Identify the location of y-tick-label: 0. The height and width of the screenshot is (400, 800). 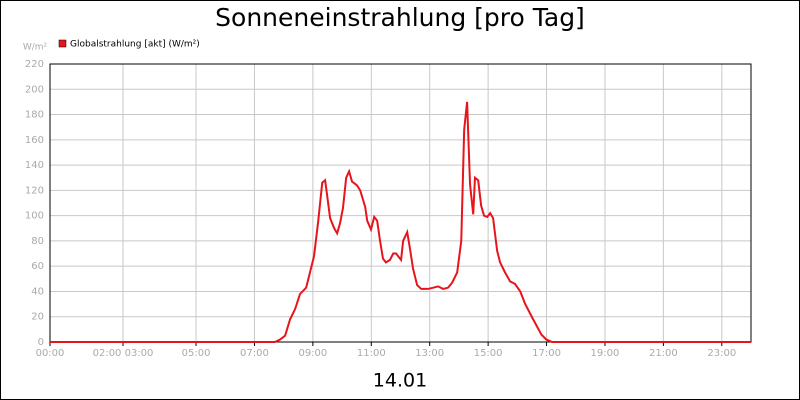
(41, 342).